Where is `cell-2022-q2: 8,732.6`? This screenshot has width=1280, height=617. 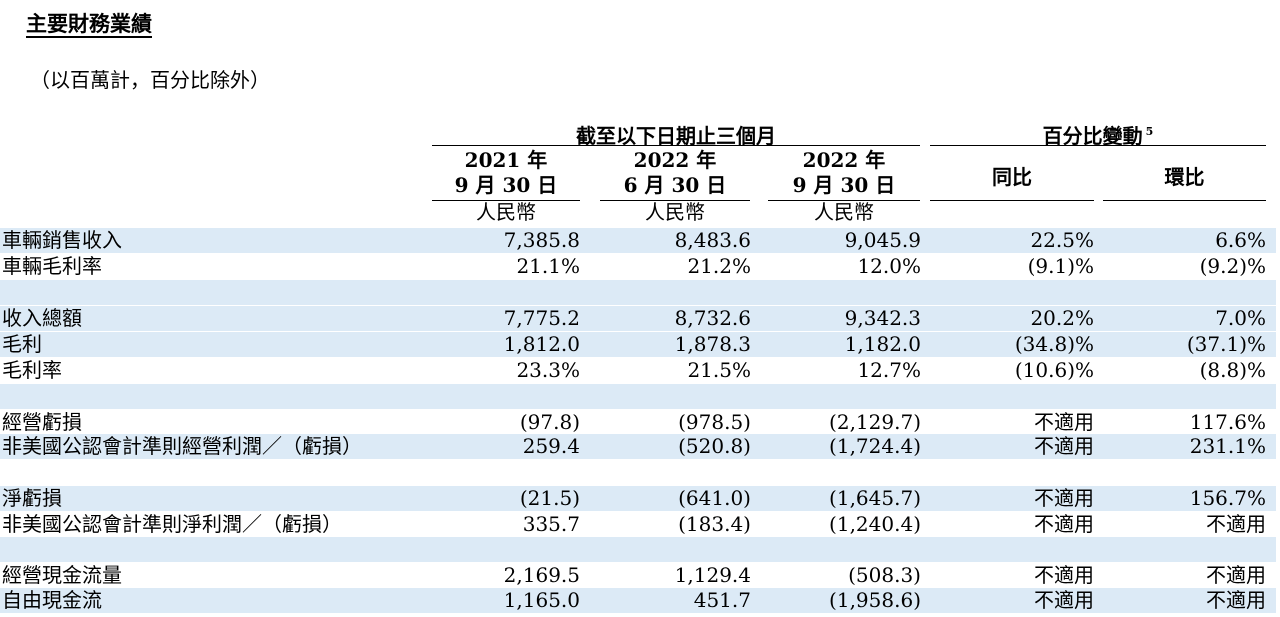
cell-2022-q2: 8,732.6 is located at coordinates (712, 318).